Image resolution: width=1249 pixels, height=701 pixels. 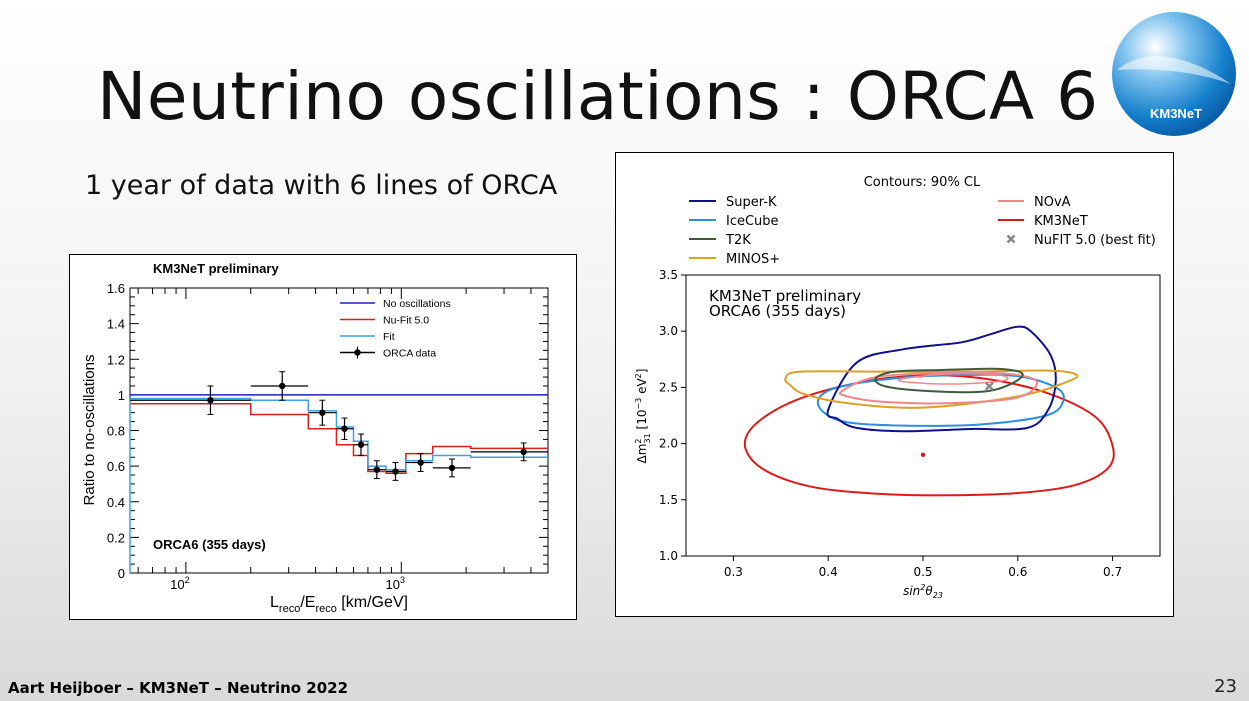 What do you see at coordinates (989, 386) in the screenshot?
I see `best-fit-nufit` at bounding box center [989, 386].